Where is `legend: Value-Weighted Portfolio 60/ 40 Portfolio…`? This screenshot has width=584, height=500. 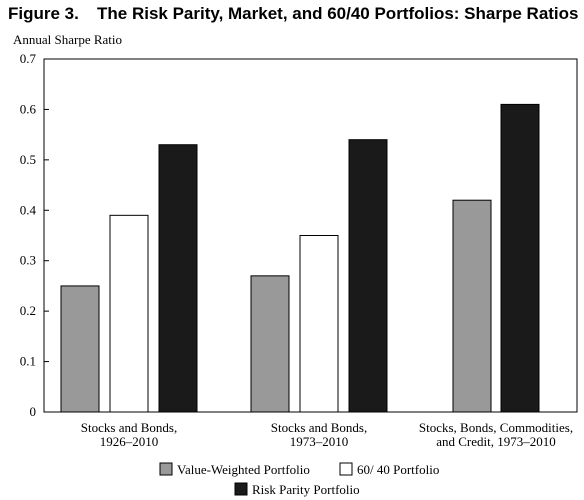 legend: Value-Weighted Portfolio 60/ 40 Portfolio… is located at coordinates (299, 479).